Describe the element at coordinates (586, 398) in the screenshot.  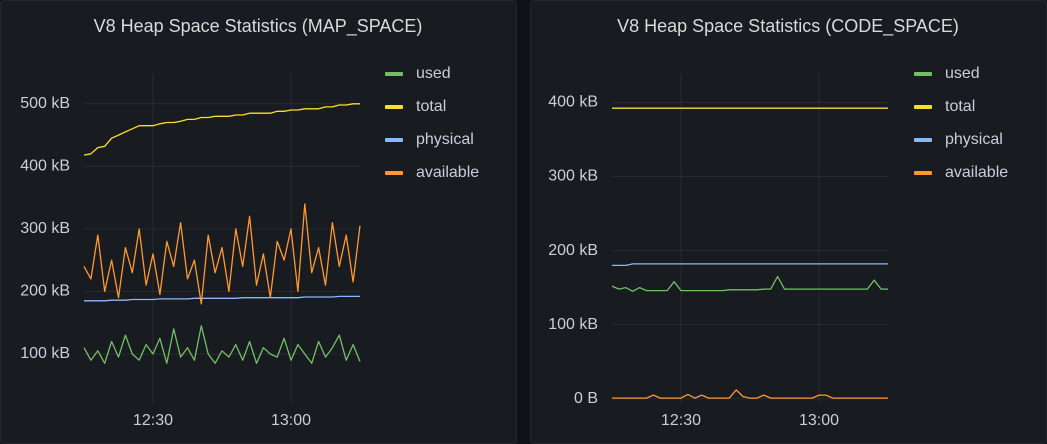
I see `y-tick-label: 0 B` at that location.